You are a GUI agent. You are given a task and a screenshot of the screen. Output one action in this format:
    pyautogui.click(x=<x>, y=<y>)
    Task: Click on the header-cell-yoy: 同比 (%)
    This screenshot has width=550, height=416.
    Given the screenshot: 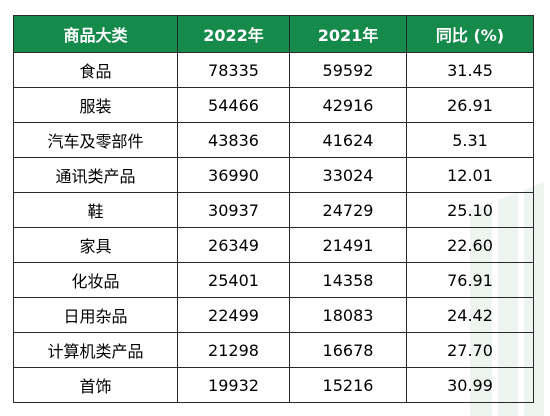 What is the action you would take?
    pyautogui.click(x=470, y=34)
    